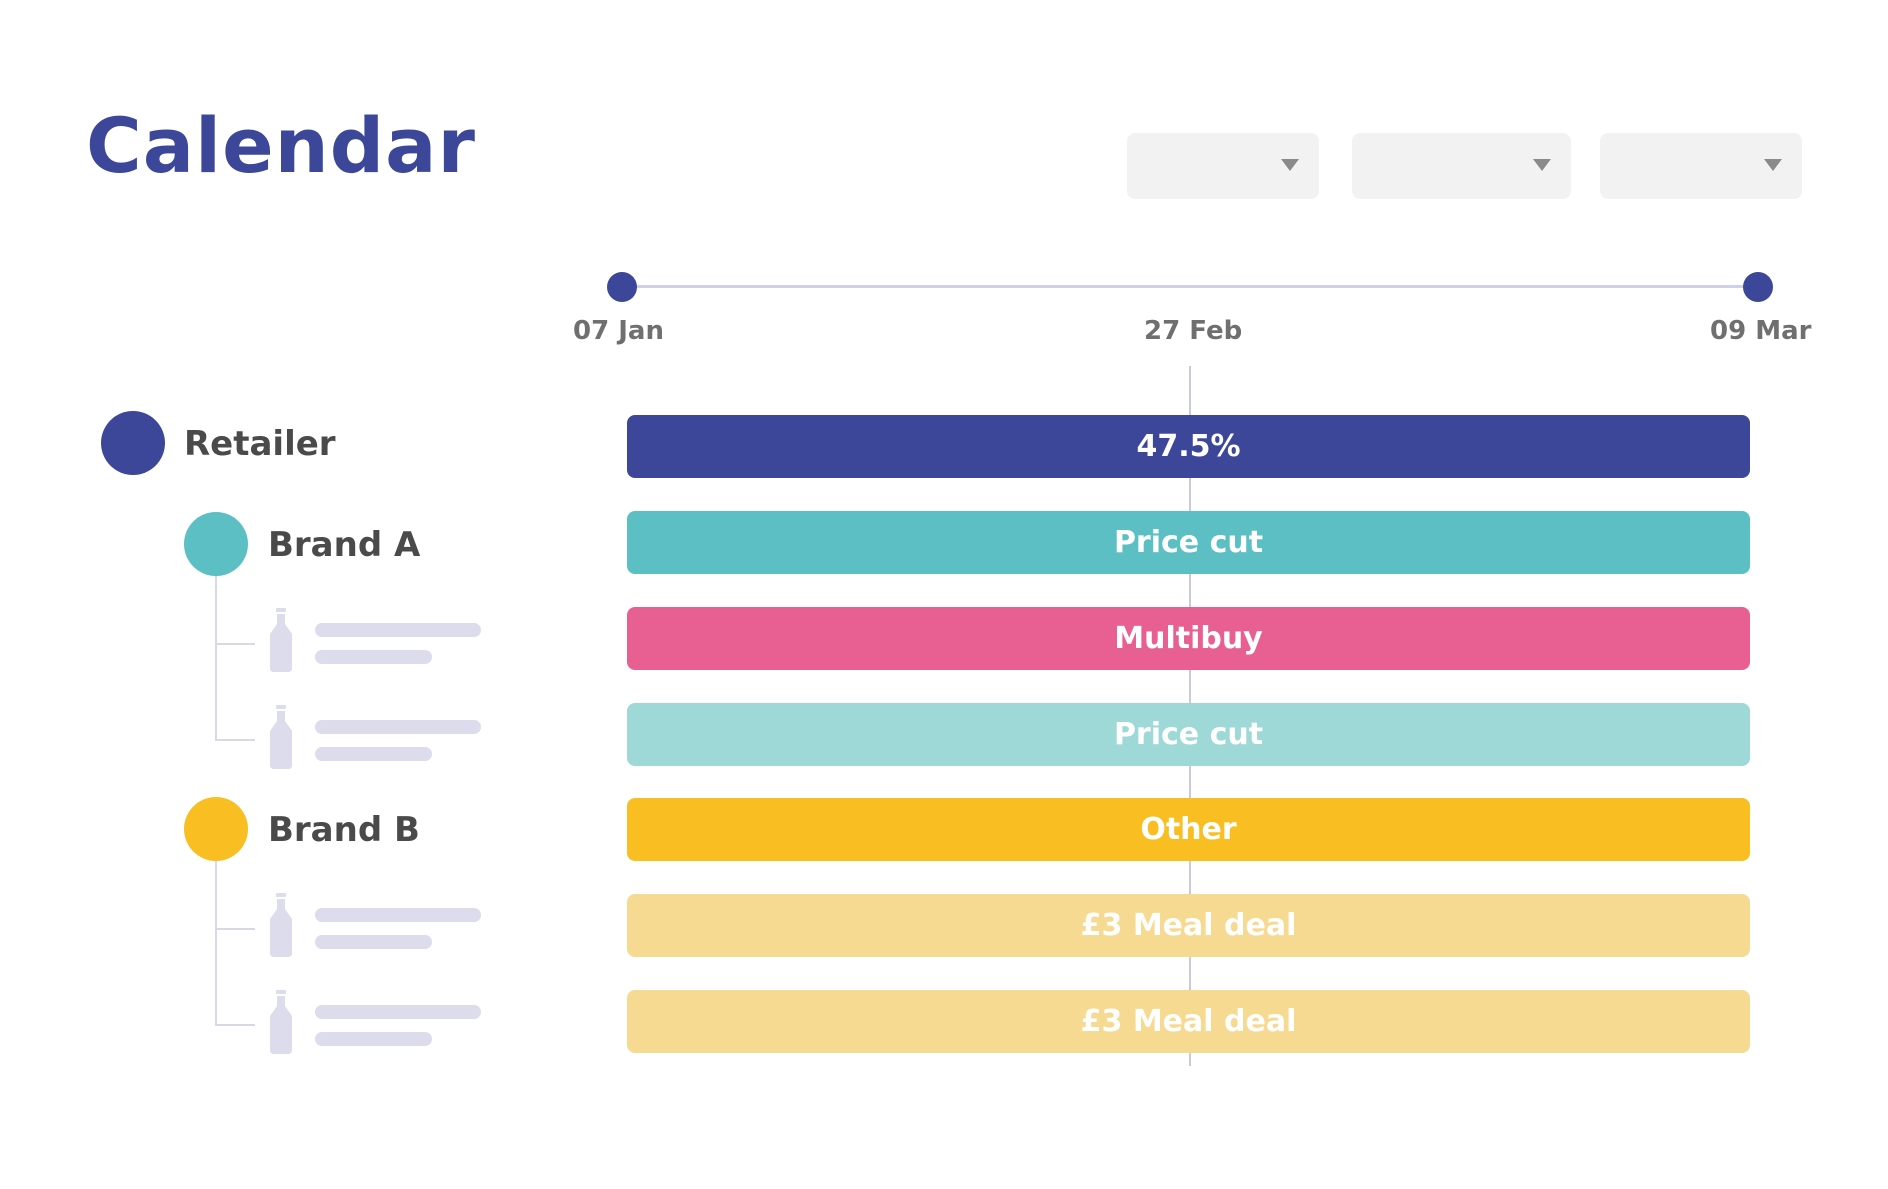  Describe the element at coordinates (216, 943) in the screenshot. I see `brand-b-tree-line` at that location.